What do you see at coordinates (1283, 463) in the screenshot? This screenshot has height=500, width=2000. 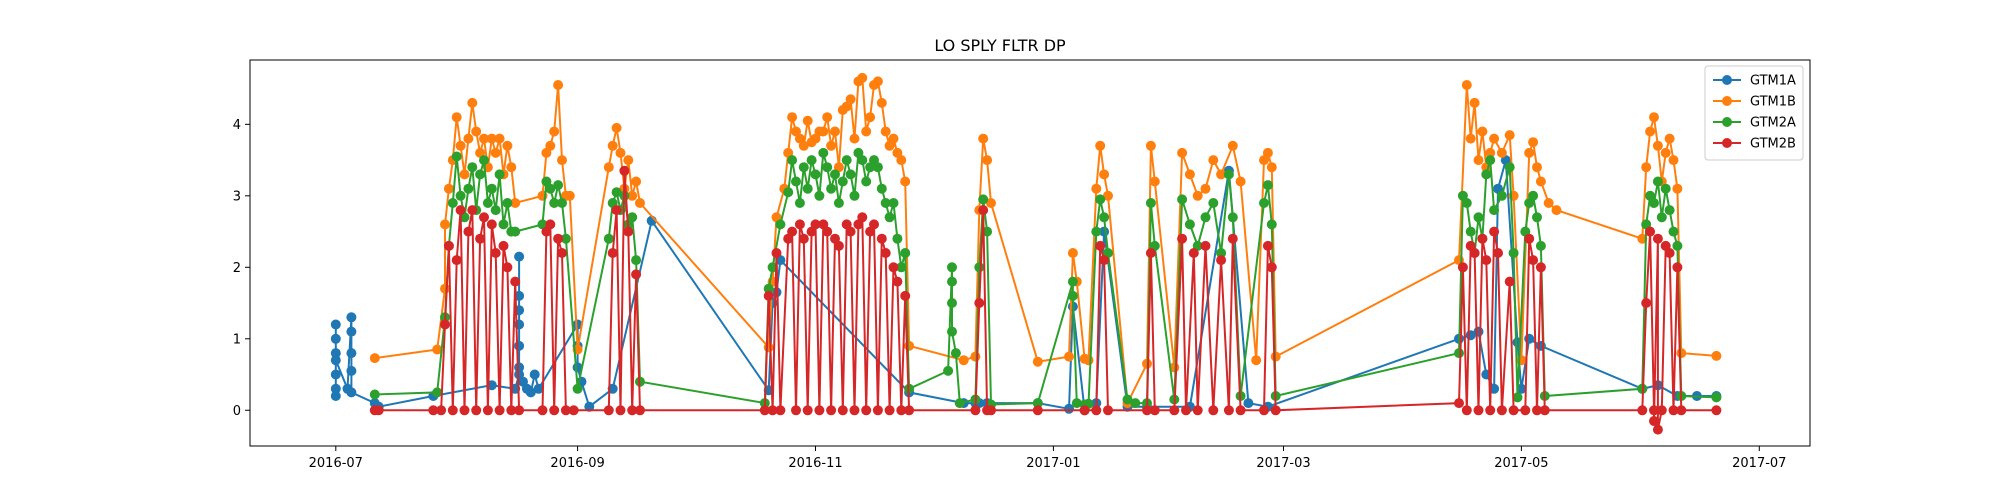 I see `x-tick-label: 2017-03` at bounding box center [1283, 463].